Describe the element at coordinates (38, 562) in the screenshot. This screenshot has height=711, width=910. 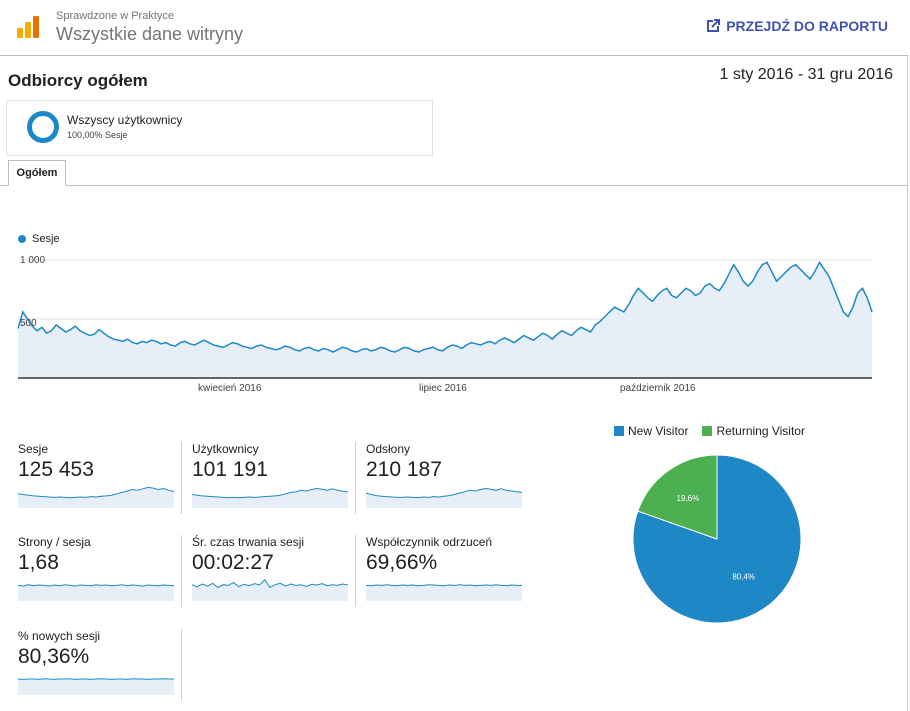
I see `metric-value: 1,68` at that location.